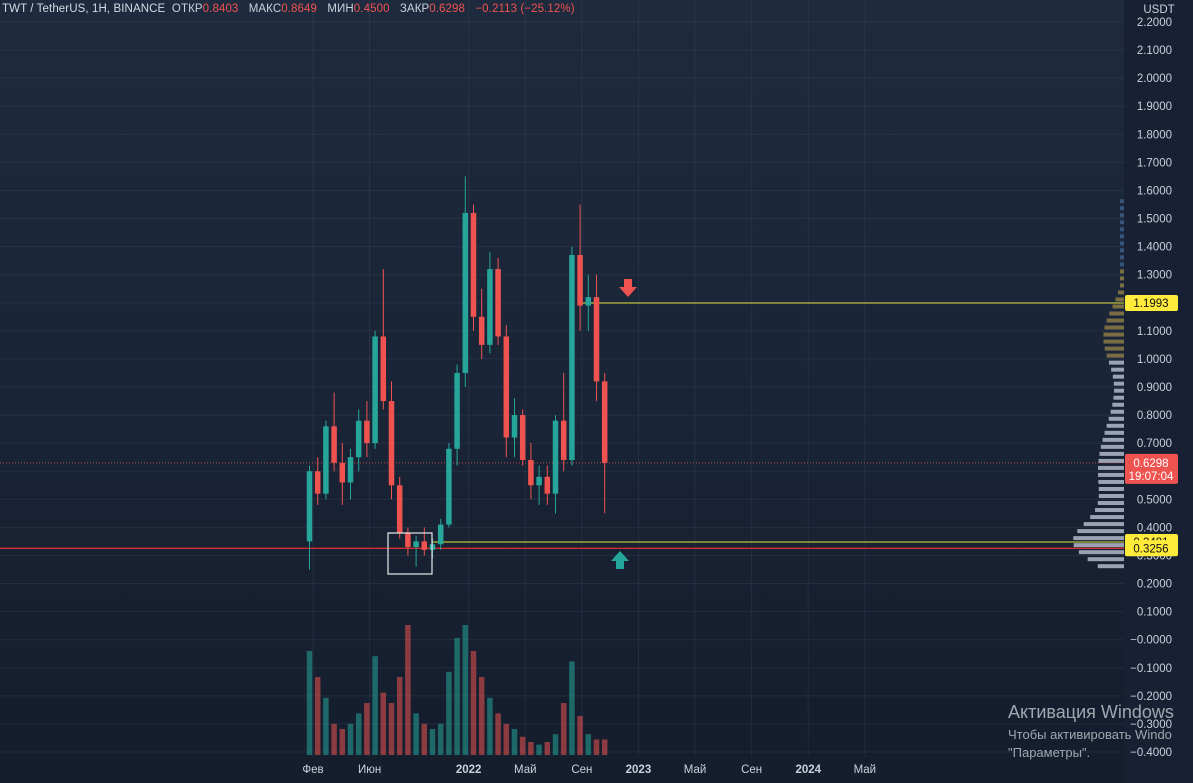 The height and width of the screenshot is (783, 1193). I want to click on drawing-marks, so click(512, 427).